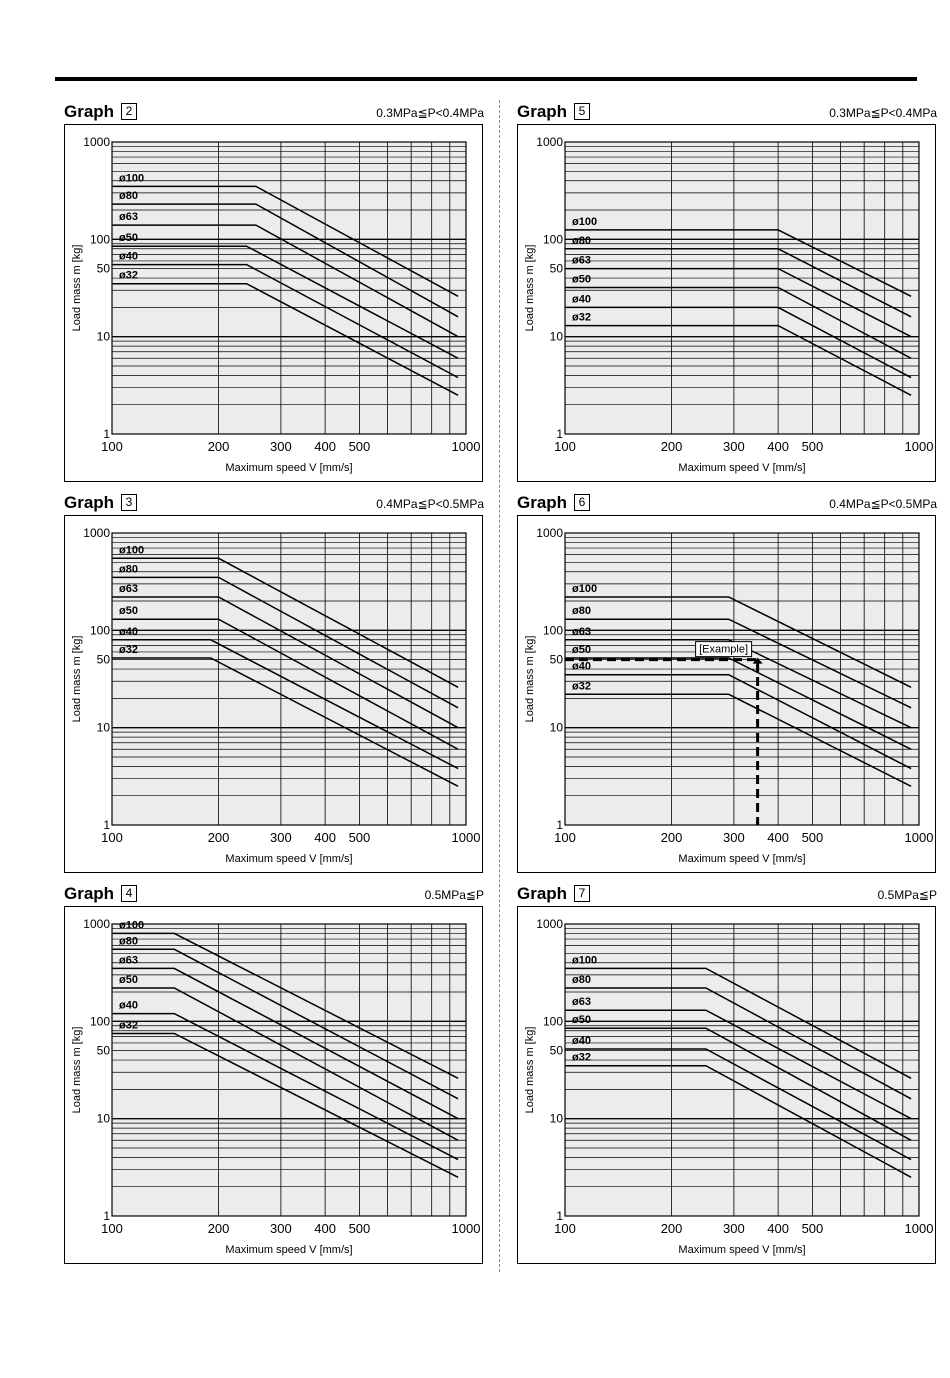 This screenshot has height=1378, width=950. I want to click on pressure-range: 0.4MPa≦P<0.5MPa, so click(430, 504).